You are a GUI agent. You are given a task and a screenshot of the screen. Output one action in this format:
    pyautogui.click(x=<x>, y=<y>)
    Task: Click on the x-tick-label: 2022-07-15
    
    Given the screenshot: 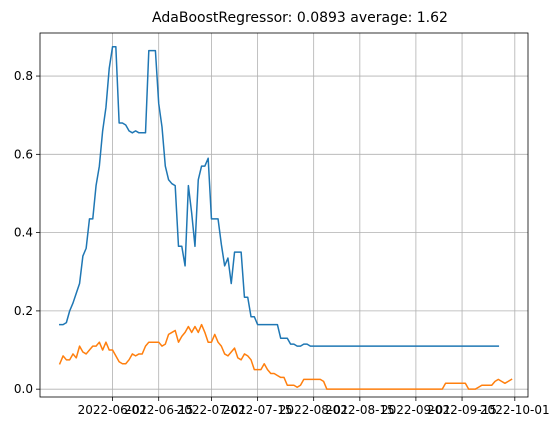 What is the action you would take?
    pyautogui.click(x=258, y=410)
    